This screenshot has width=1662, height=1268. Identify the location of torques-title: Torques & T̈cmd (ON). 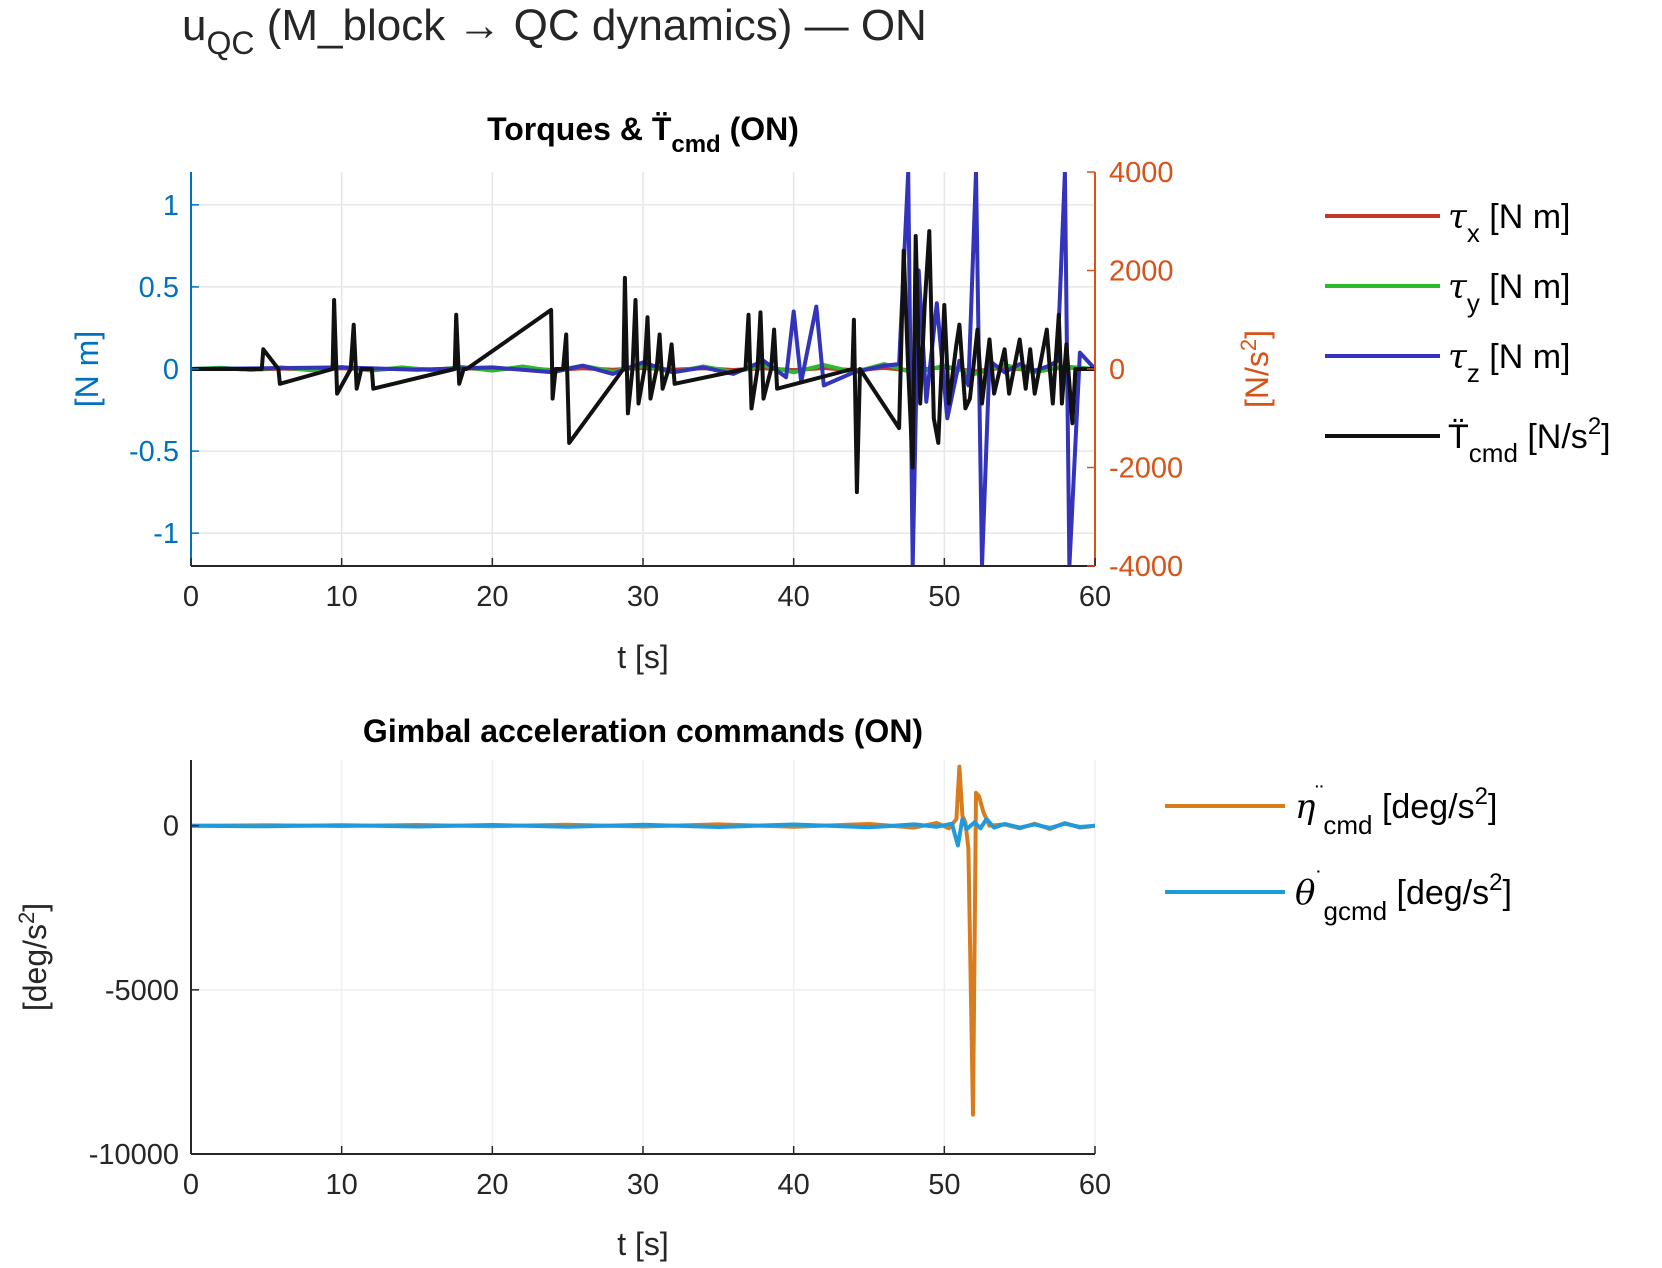
(643, 134).